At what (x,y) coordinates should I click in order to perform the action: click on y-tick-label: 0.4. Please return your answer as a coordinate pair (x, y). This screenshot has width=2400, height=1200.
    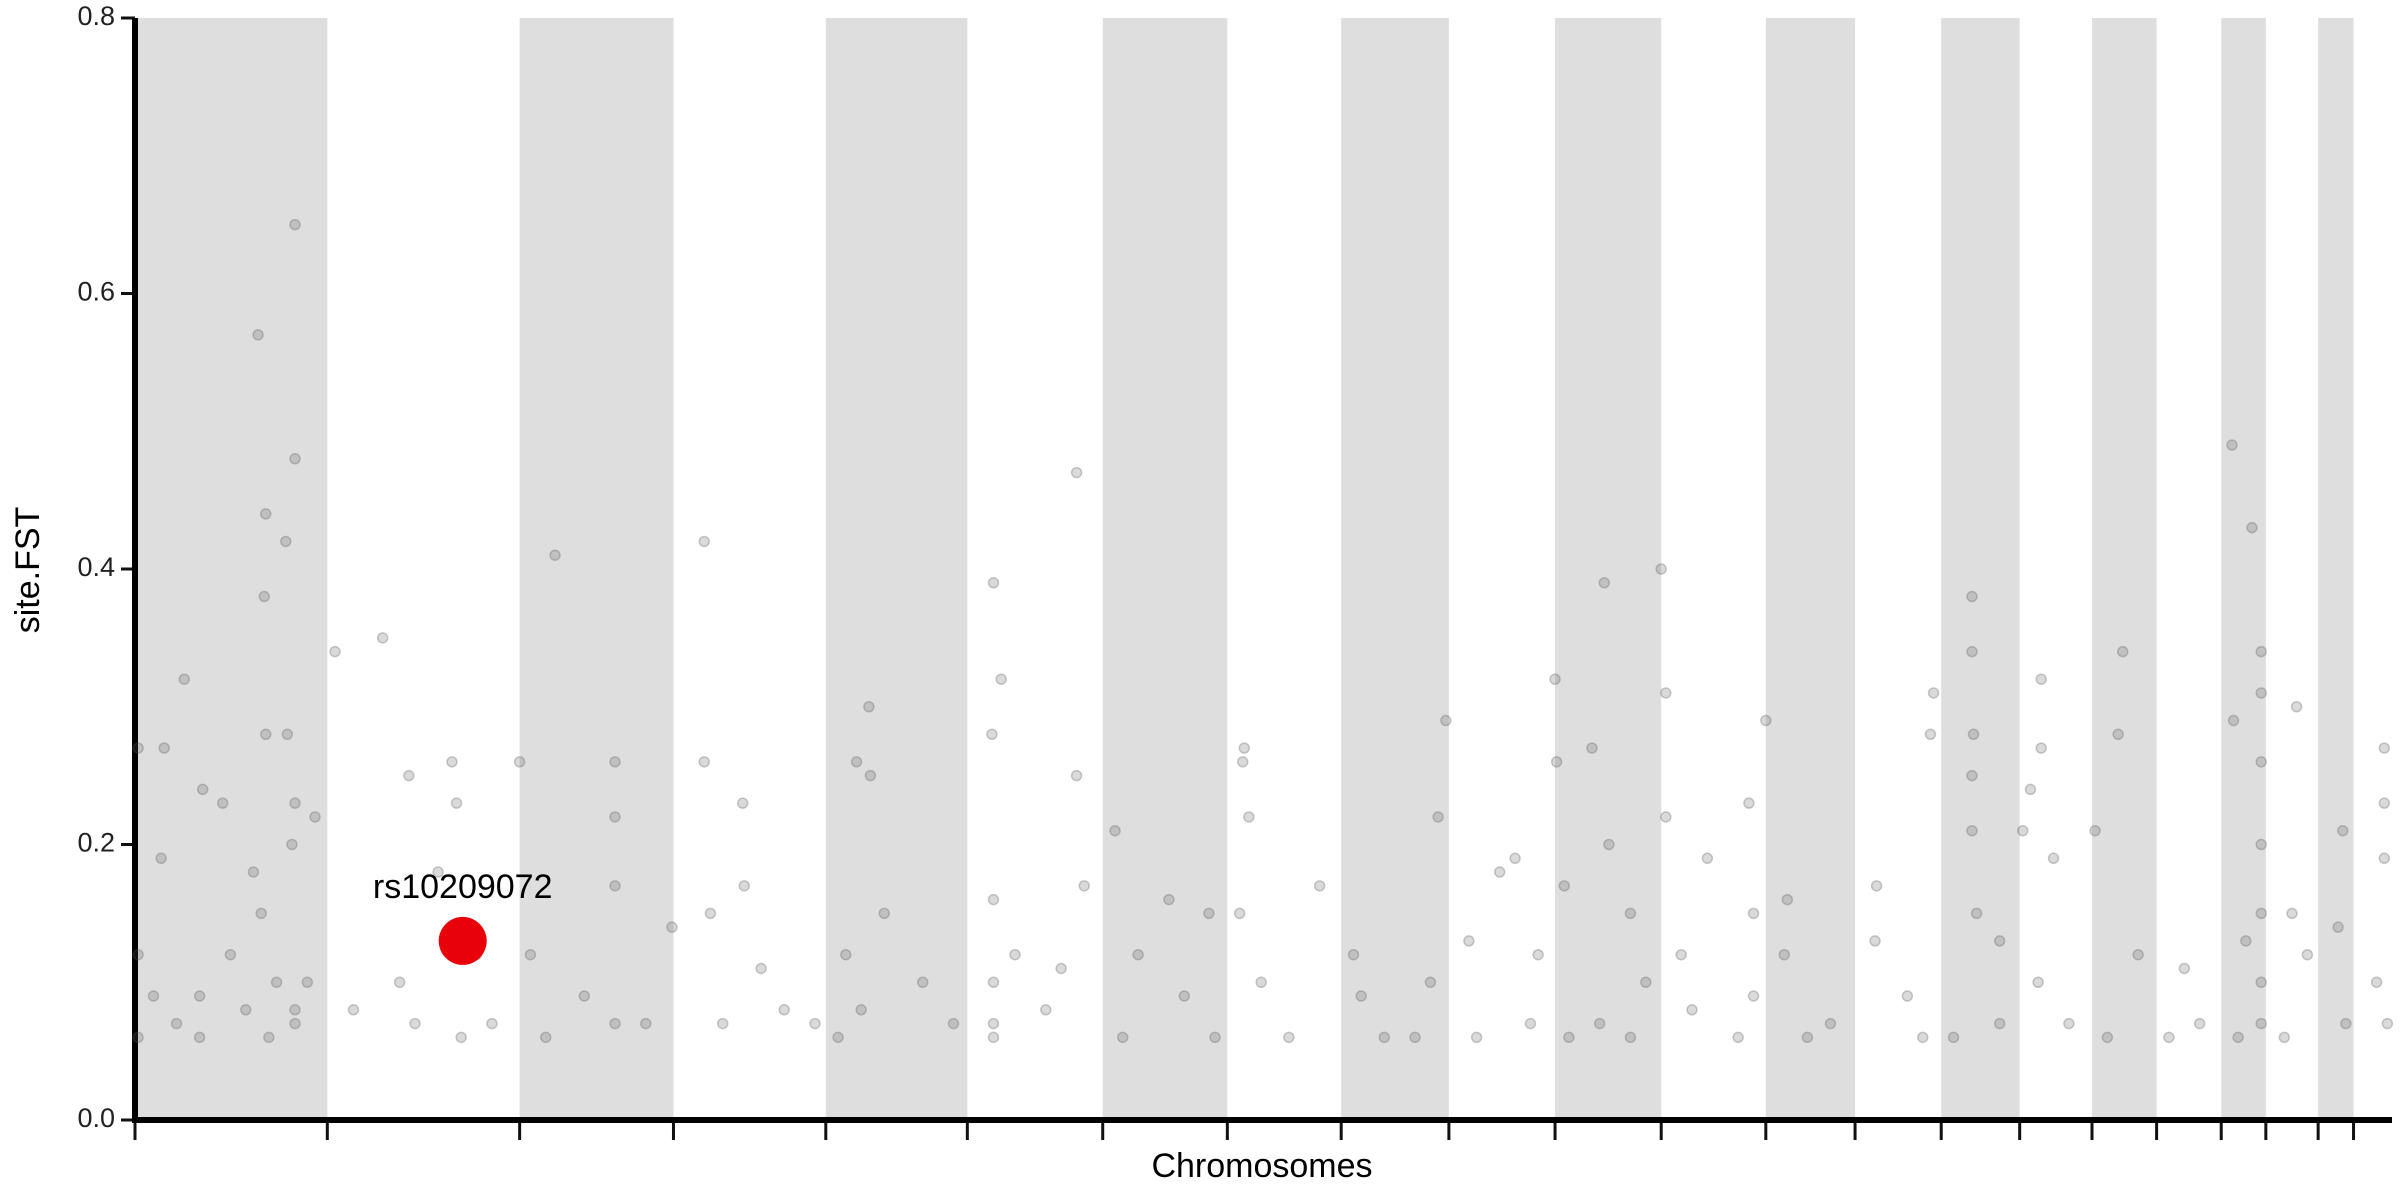
    Looking at the image, I should click on (96, 567).